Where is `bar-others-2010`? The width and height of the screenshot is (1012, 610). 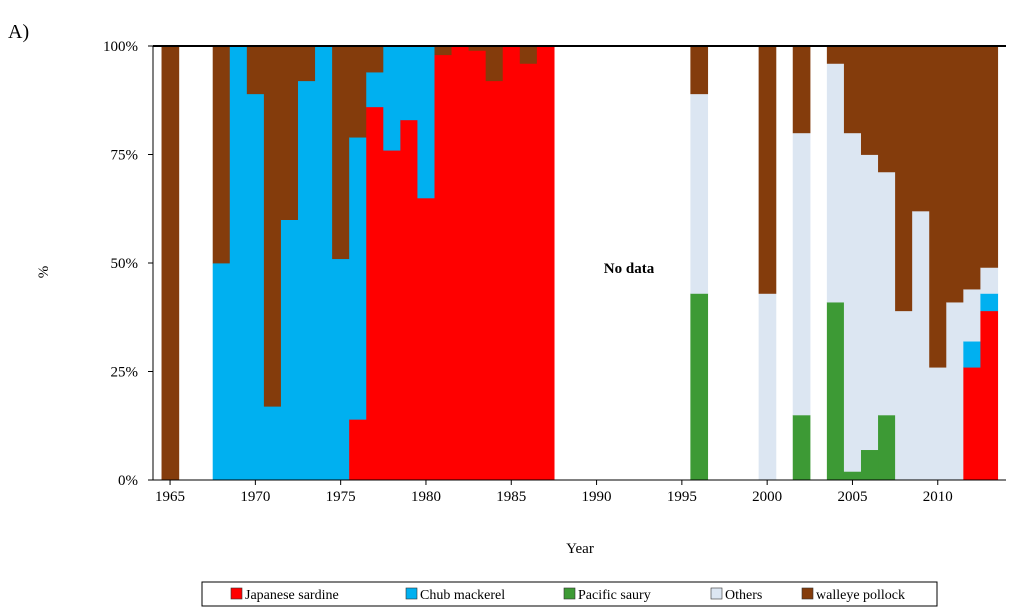
bar-others-2010 is located at coordinates (938, 424).